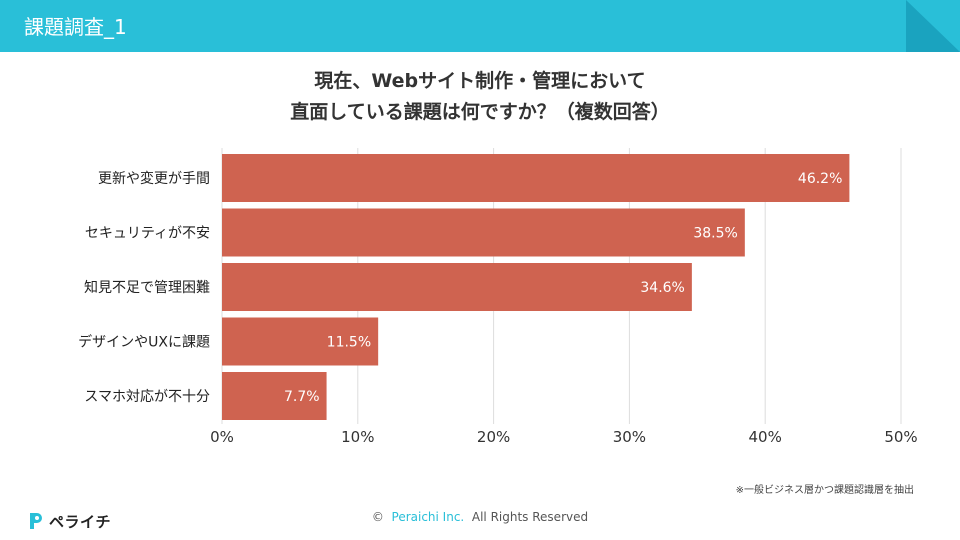 The height and width of the screenshot is (540, 960). I want to click on chart-title: 現在、Webサイト制作・管理において 直面している課題は何ですか？（複数回答）, so click(480, 97).